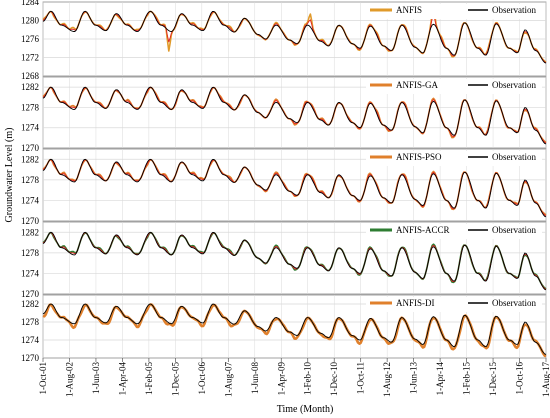 The width and height of the screenshot is (550, 418). What do you see at coordinates (30, 3) in the screenshot?
I see `y-tick-label: 1284` at bounding box center [30, 3].